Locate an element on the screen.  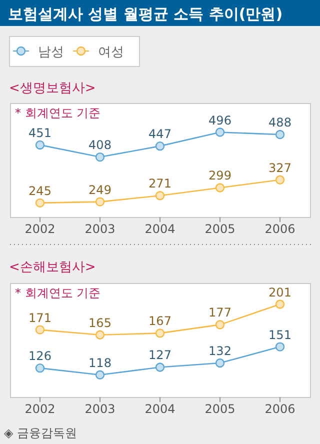
data-label: 127 is located at coordinates (160, 355).